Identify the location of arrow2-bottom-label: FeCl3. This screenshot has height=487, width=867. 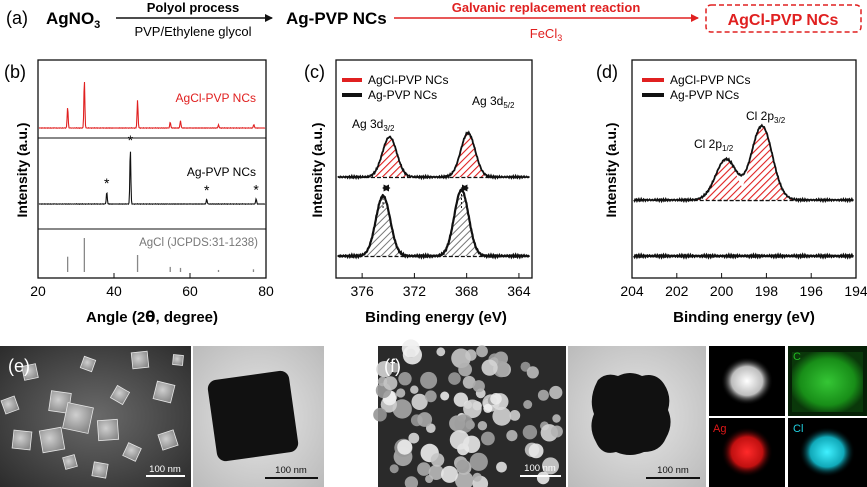
(546, 34).